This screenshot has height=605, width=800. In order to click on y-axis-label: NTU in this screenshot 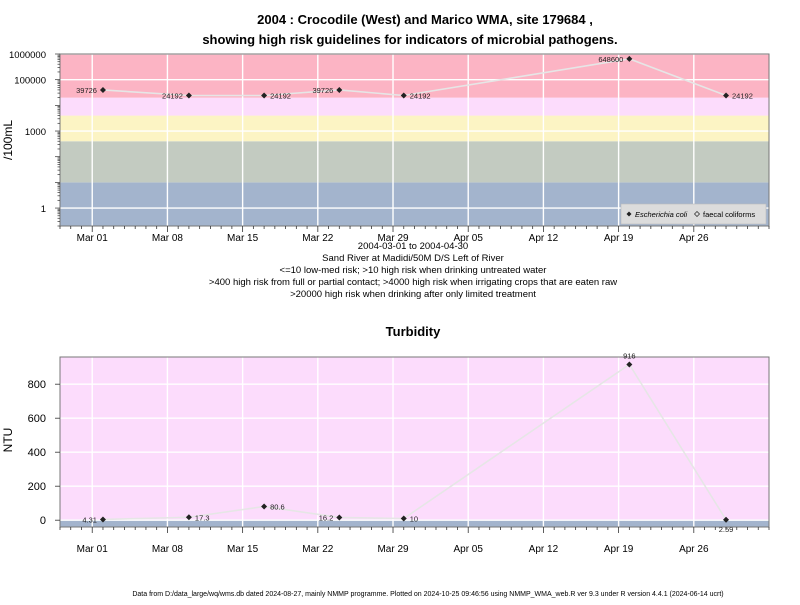, I will do `click(8, 440)`.